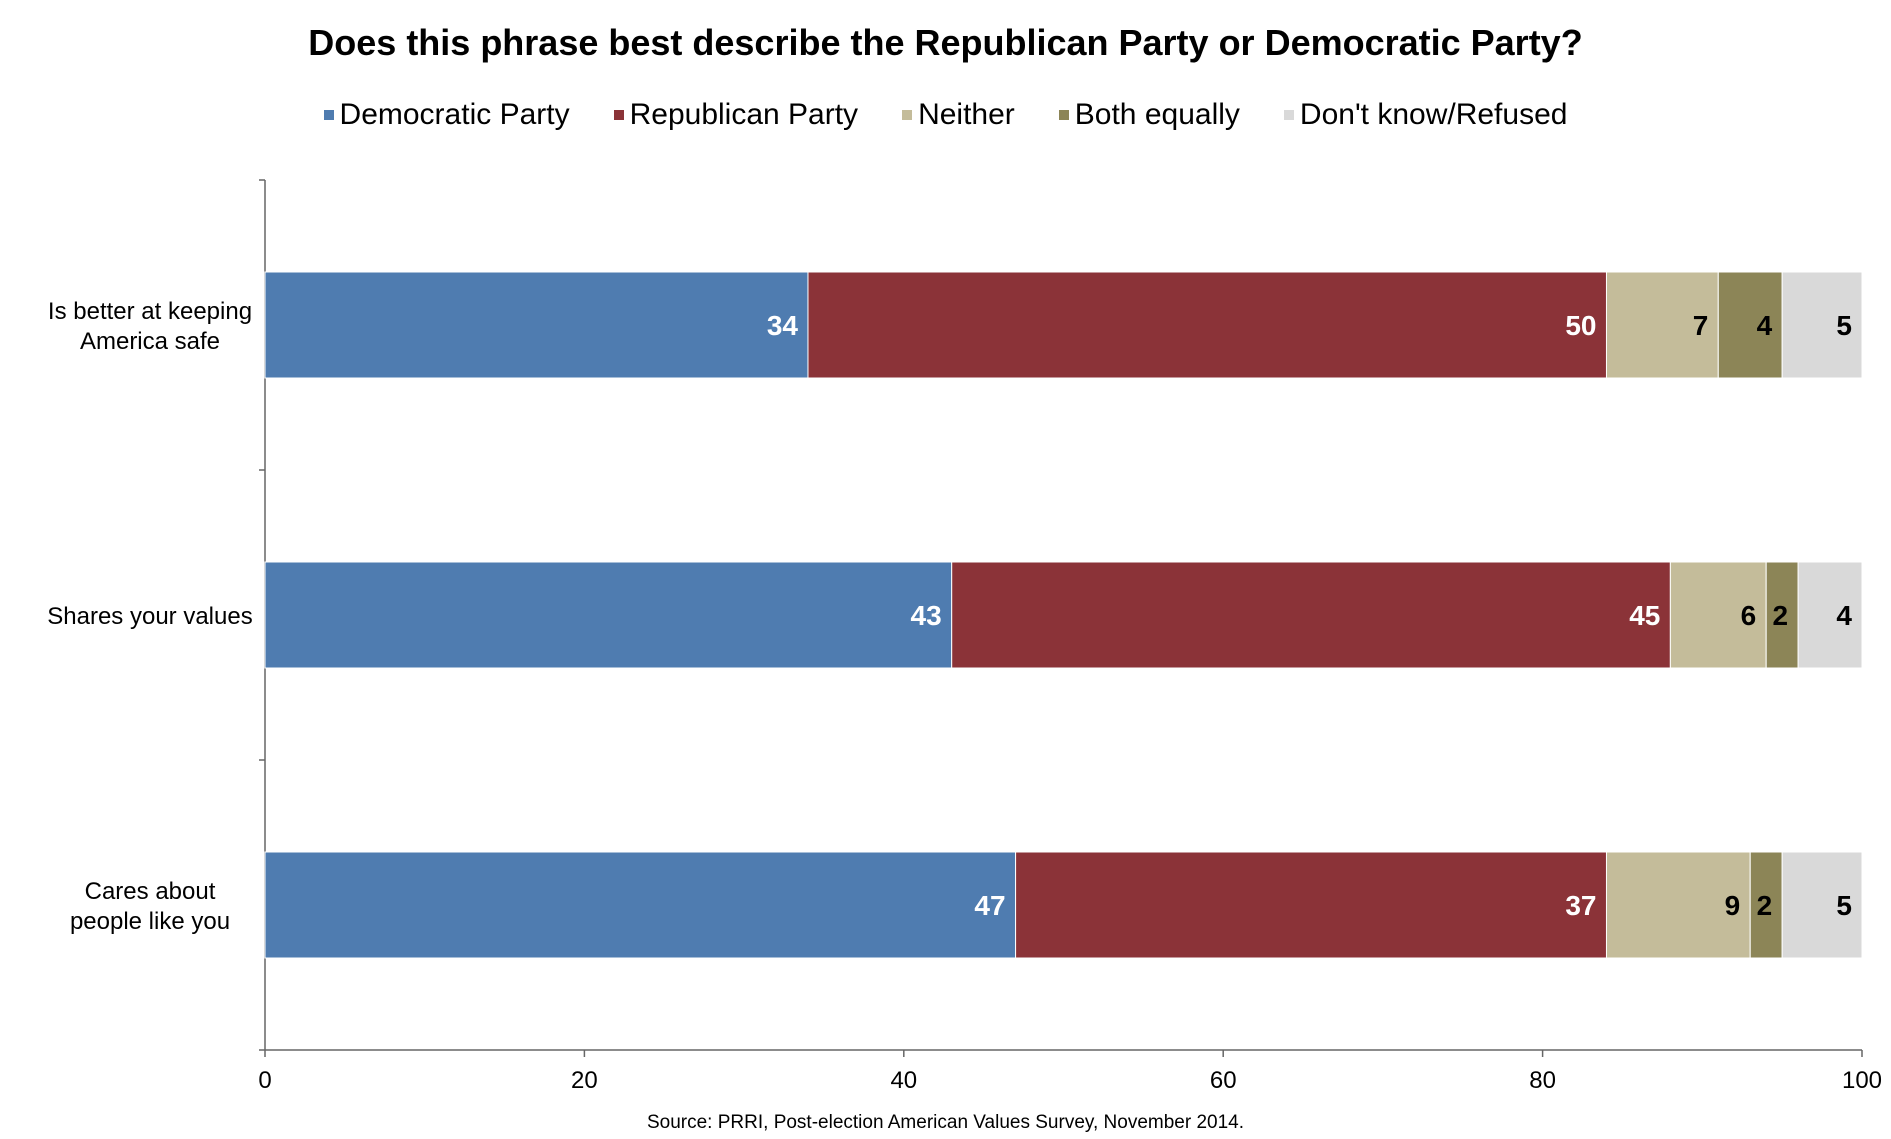 This screenshot has width=1891, height=1139. Describe the element at coordinates (1542, 1080) in the screenshot. I see `x-tick-label: 80` at that location.